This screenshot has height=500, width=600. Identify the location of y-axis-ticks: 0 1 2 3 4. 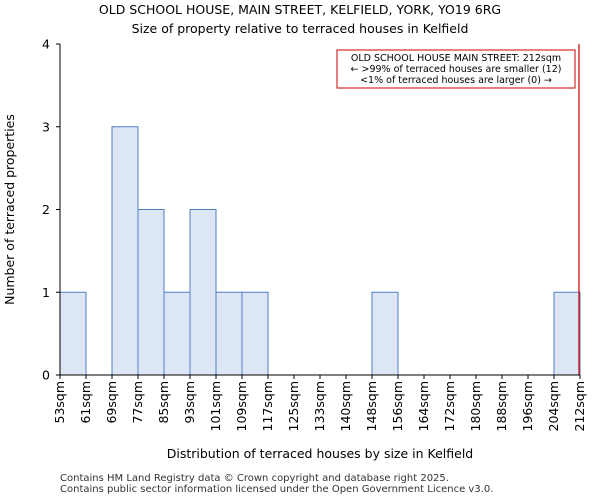
(51, 210).